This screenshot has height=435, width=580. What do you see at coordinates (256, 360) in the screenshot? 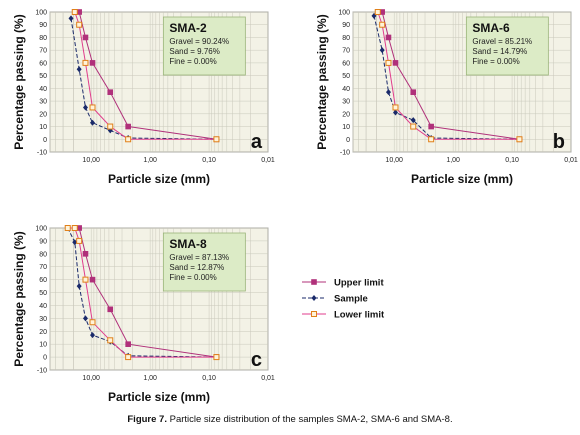
I see `panel-letter: c` at bounding box center [256, 360].